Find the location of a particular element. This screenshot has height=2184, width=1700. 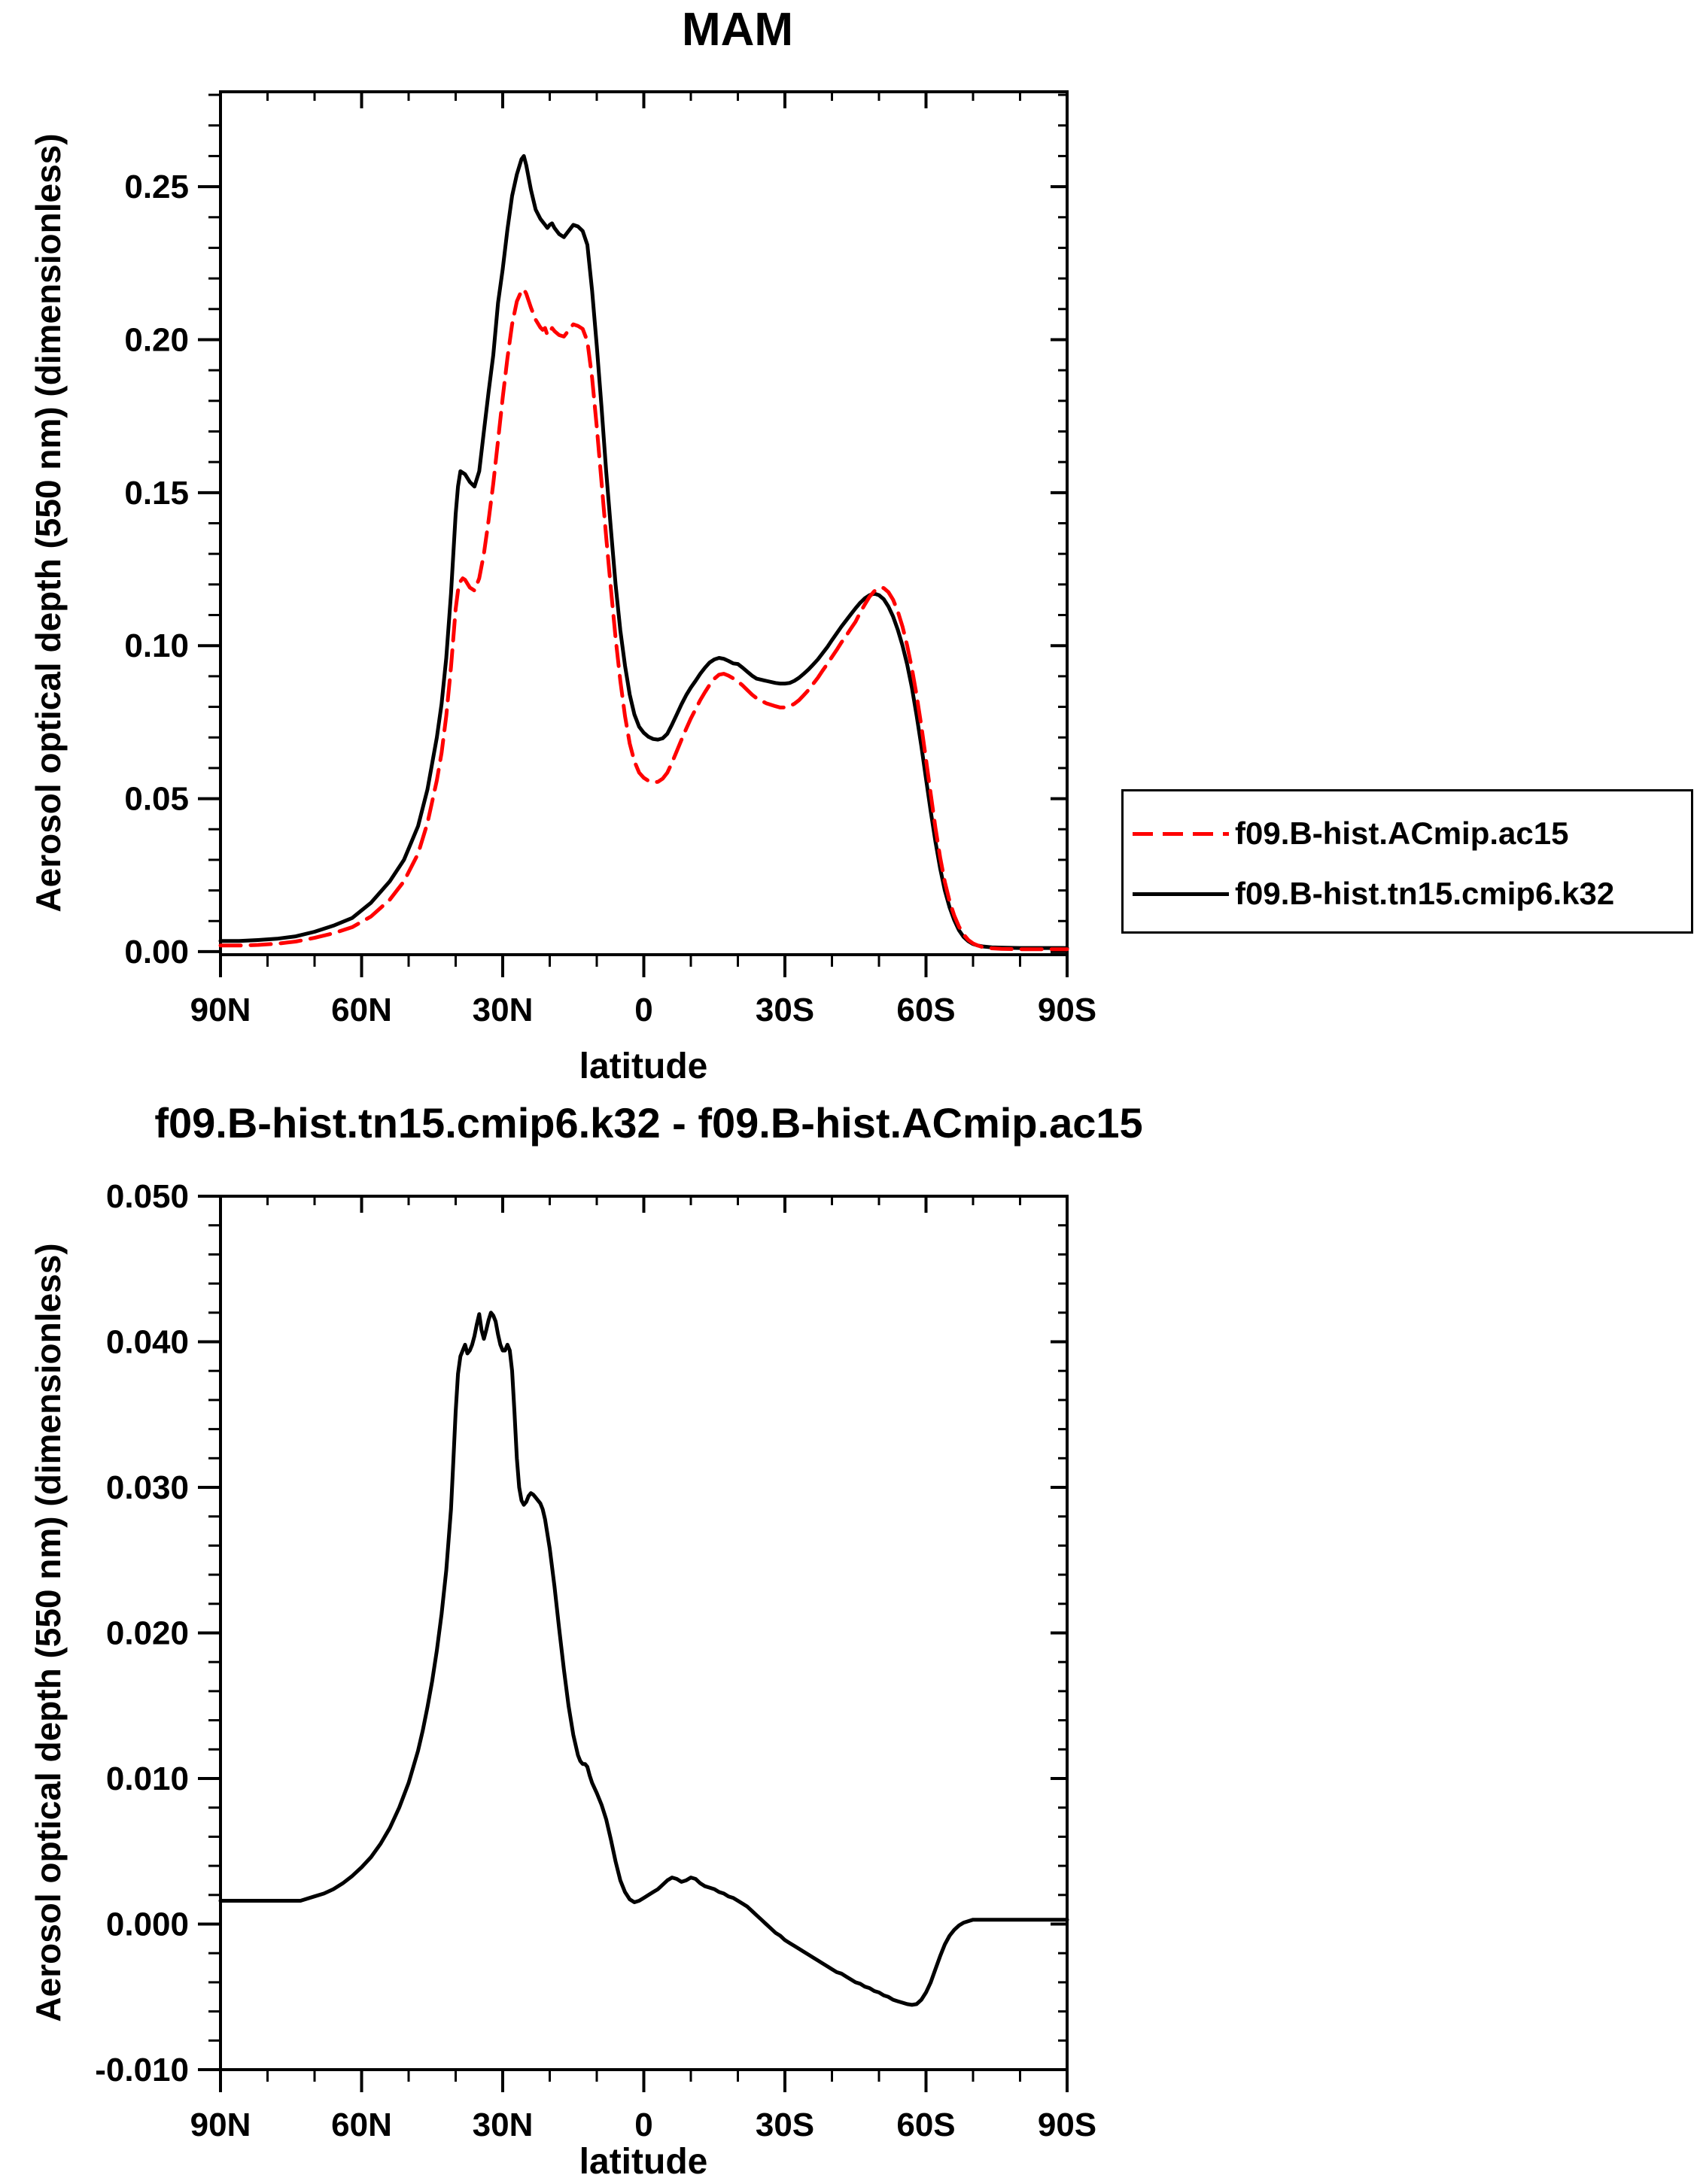

y-tick-label: 0.20 is located at coordinates (156, 339).